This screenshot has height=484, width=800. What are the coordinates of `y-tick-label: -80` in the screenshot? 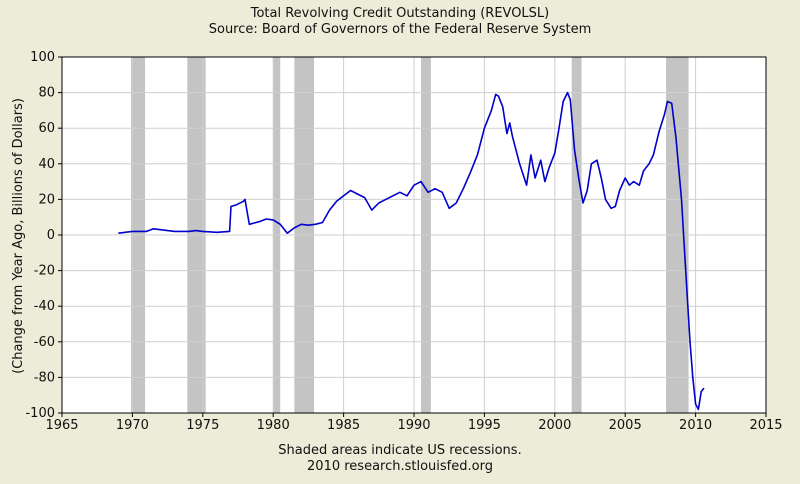 It's located at (44, 377).